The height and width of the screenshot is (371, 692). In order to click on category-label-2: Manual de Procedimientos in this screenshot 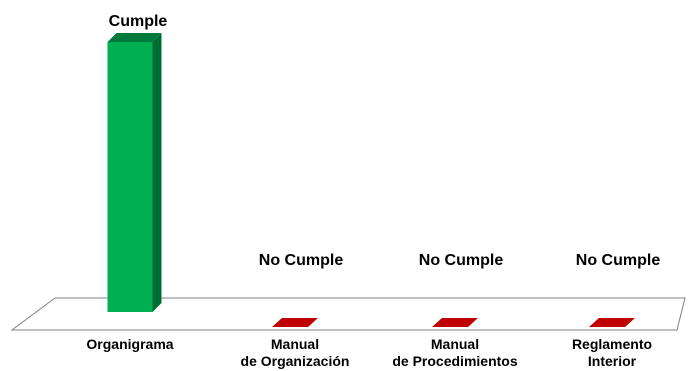, I will do `click(454, 352)`.